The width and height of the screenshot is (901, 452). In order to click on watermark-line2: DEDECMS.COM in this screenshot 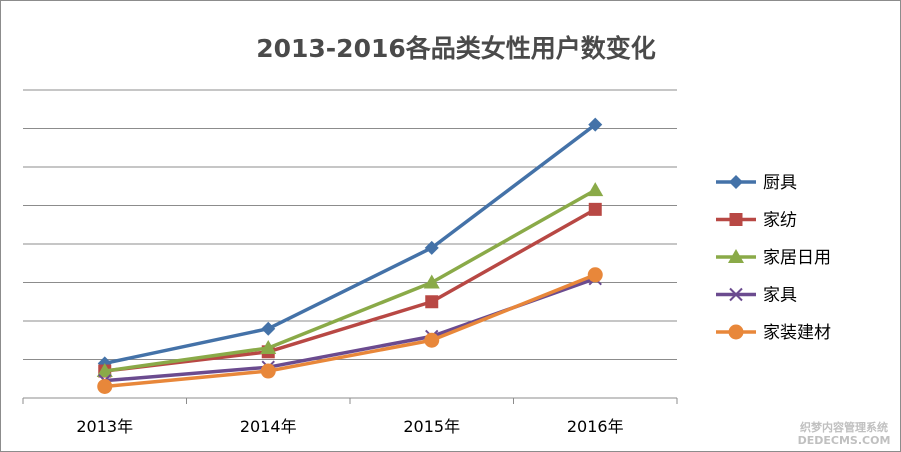, I will do `click(844, 440)`.